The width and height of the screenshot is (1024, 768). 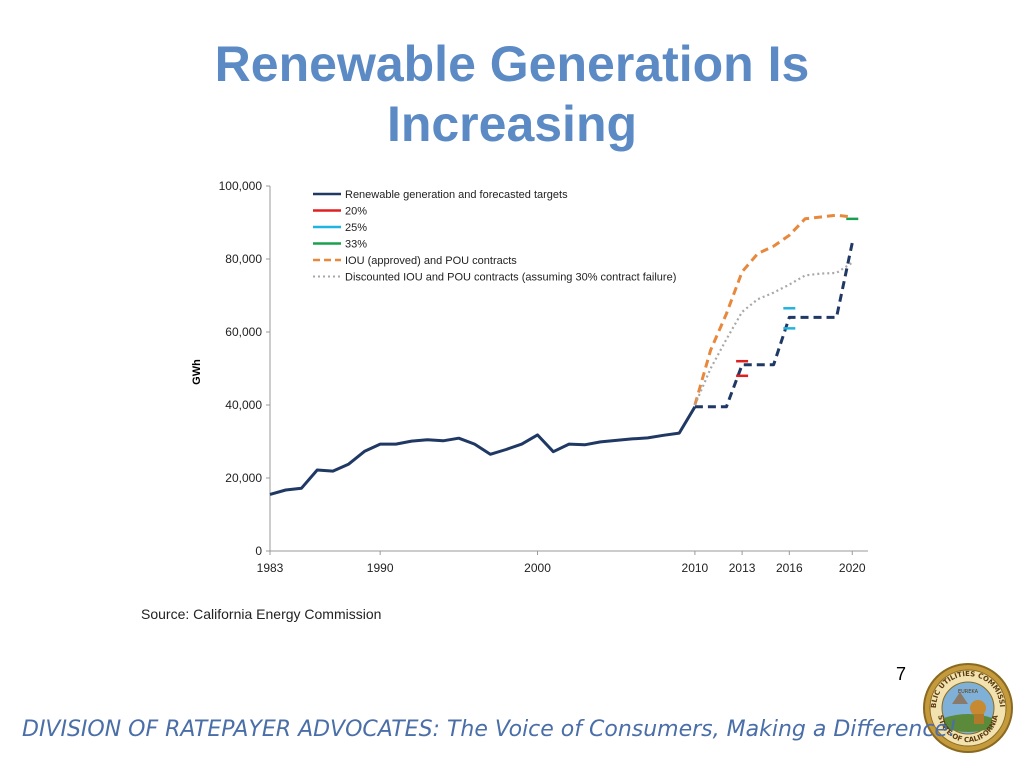 What do you see at coordinates (241, 186) in the screenshot?
I see `y-tick-label: 100,000` at bounding box center [241, 186].